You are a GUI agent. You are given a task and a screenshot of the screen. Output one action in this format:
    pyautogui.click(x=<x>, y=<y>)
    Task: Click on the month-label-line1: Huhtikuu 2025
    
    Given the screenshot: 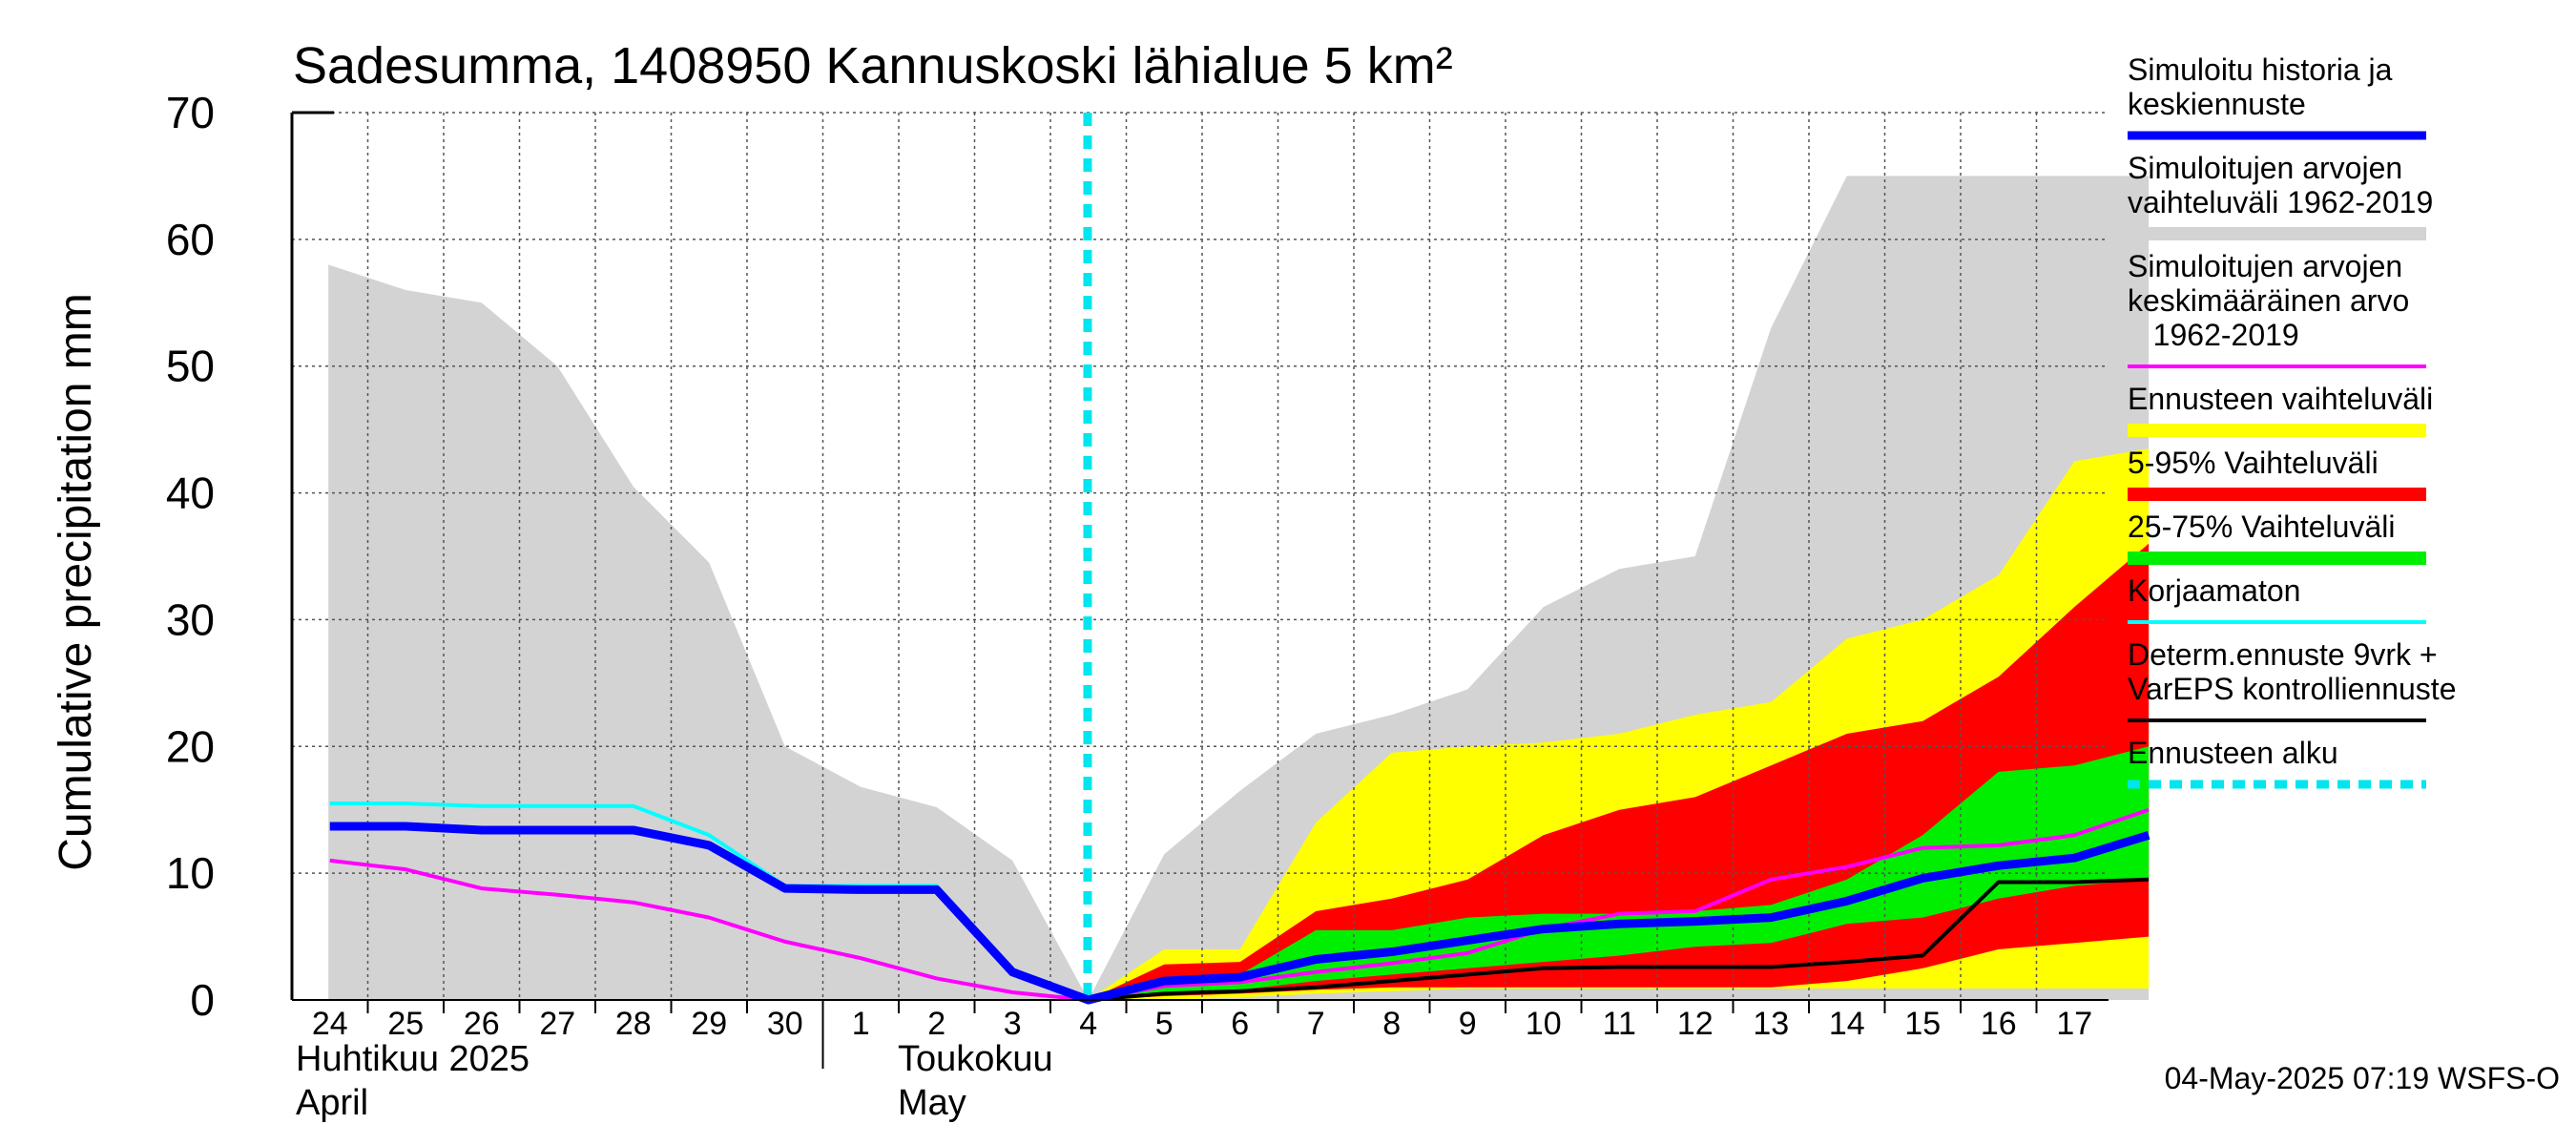 What is the action you would take?
    pyautogui.click(x=413, y=1059)
    